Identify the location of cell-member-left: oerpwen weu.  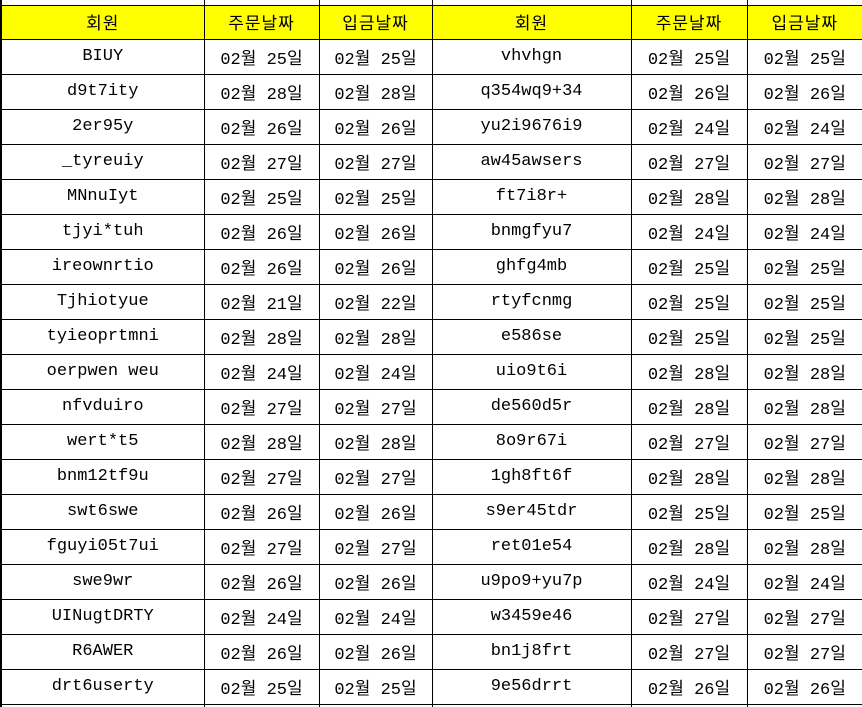
(102, 371).